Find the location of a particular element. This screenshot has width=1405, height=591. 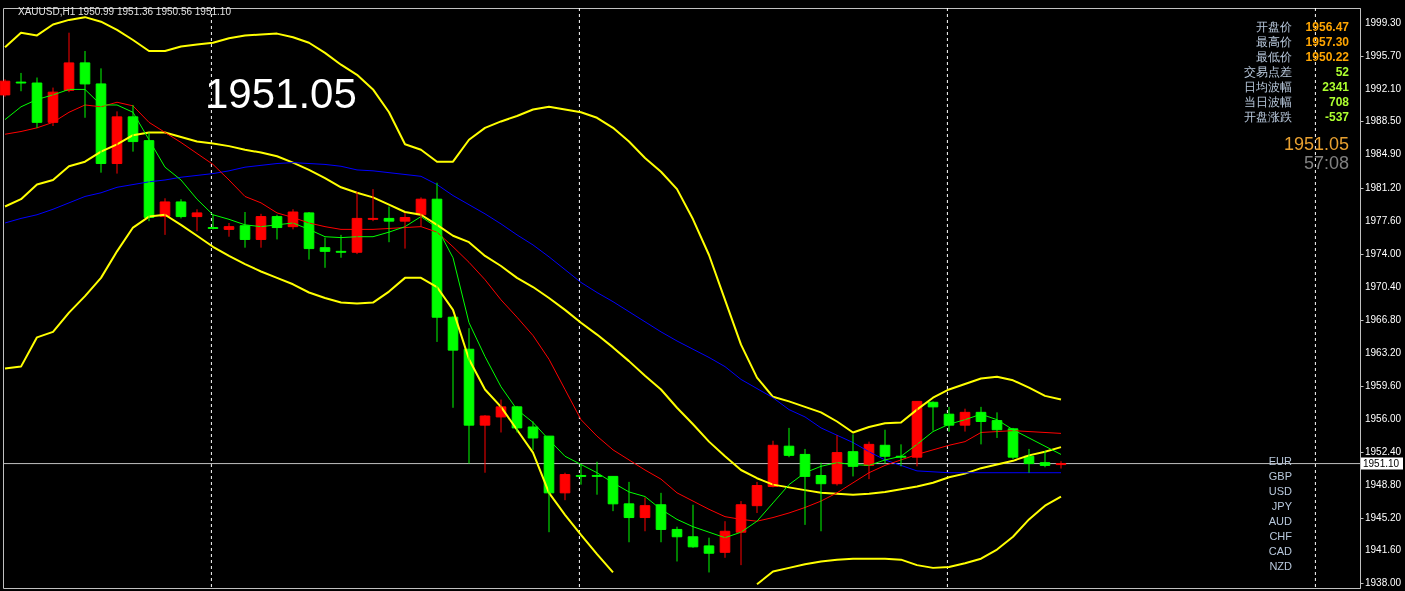

y-tick-label: 1981.20 is located at coordinates (1383, 188).